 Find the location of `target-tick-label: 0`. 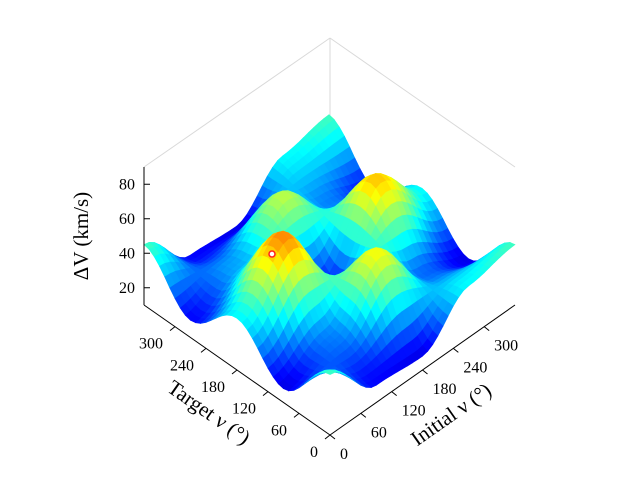

target-tick-label: 0 is located at coordinates (314, 452).